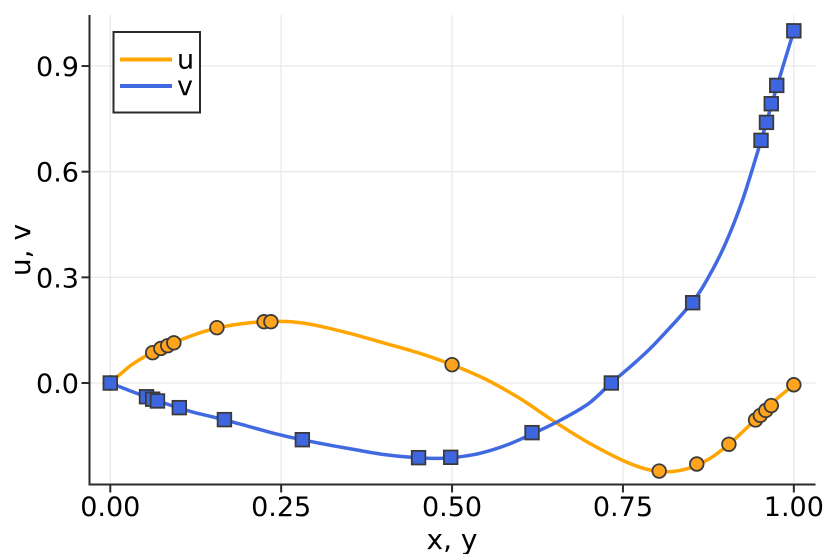 The width and height of the screenshot is (830, 554). What do you see at coordinates (57, 384) in the screenshot?
I see `y-tick-label: 0.0` at bounding box center [57, 384].